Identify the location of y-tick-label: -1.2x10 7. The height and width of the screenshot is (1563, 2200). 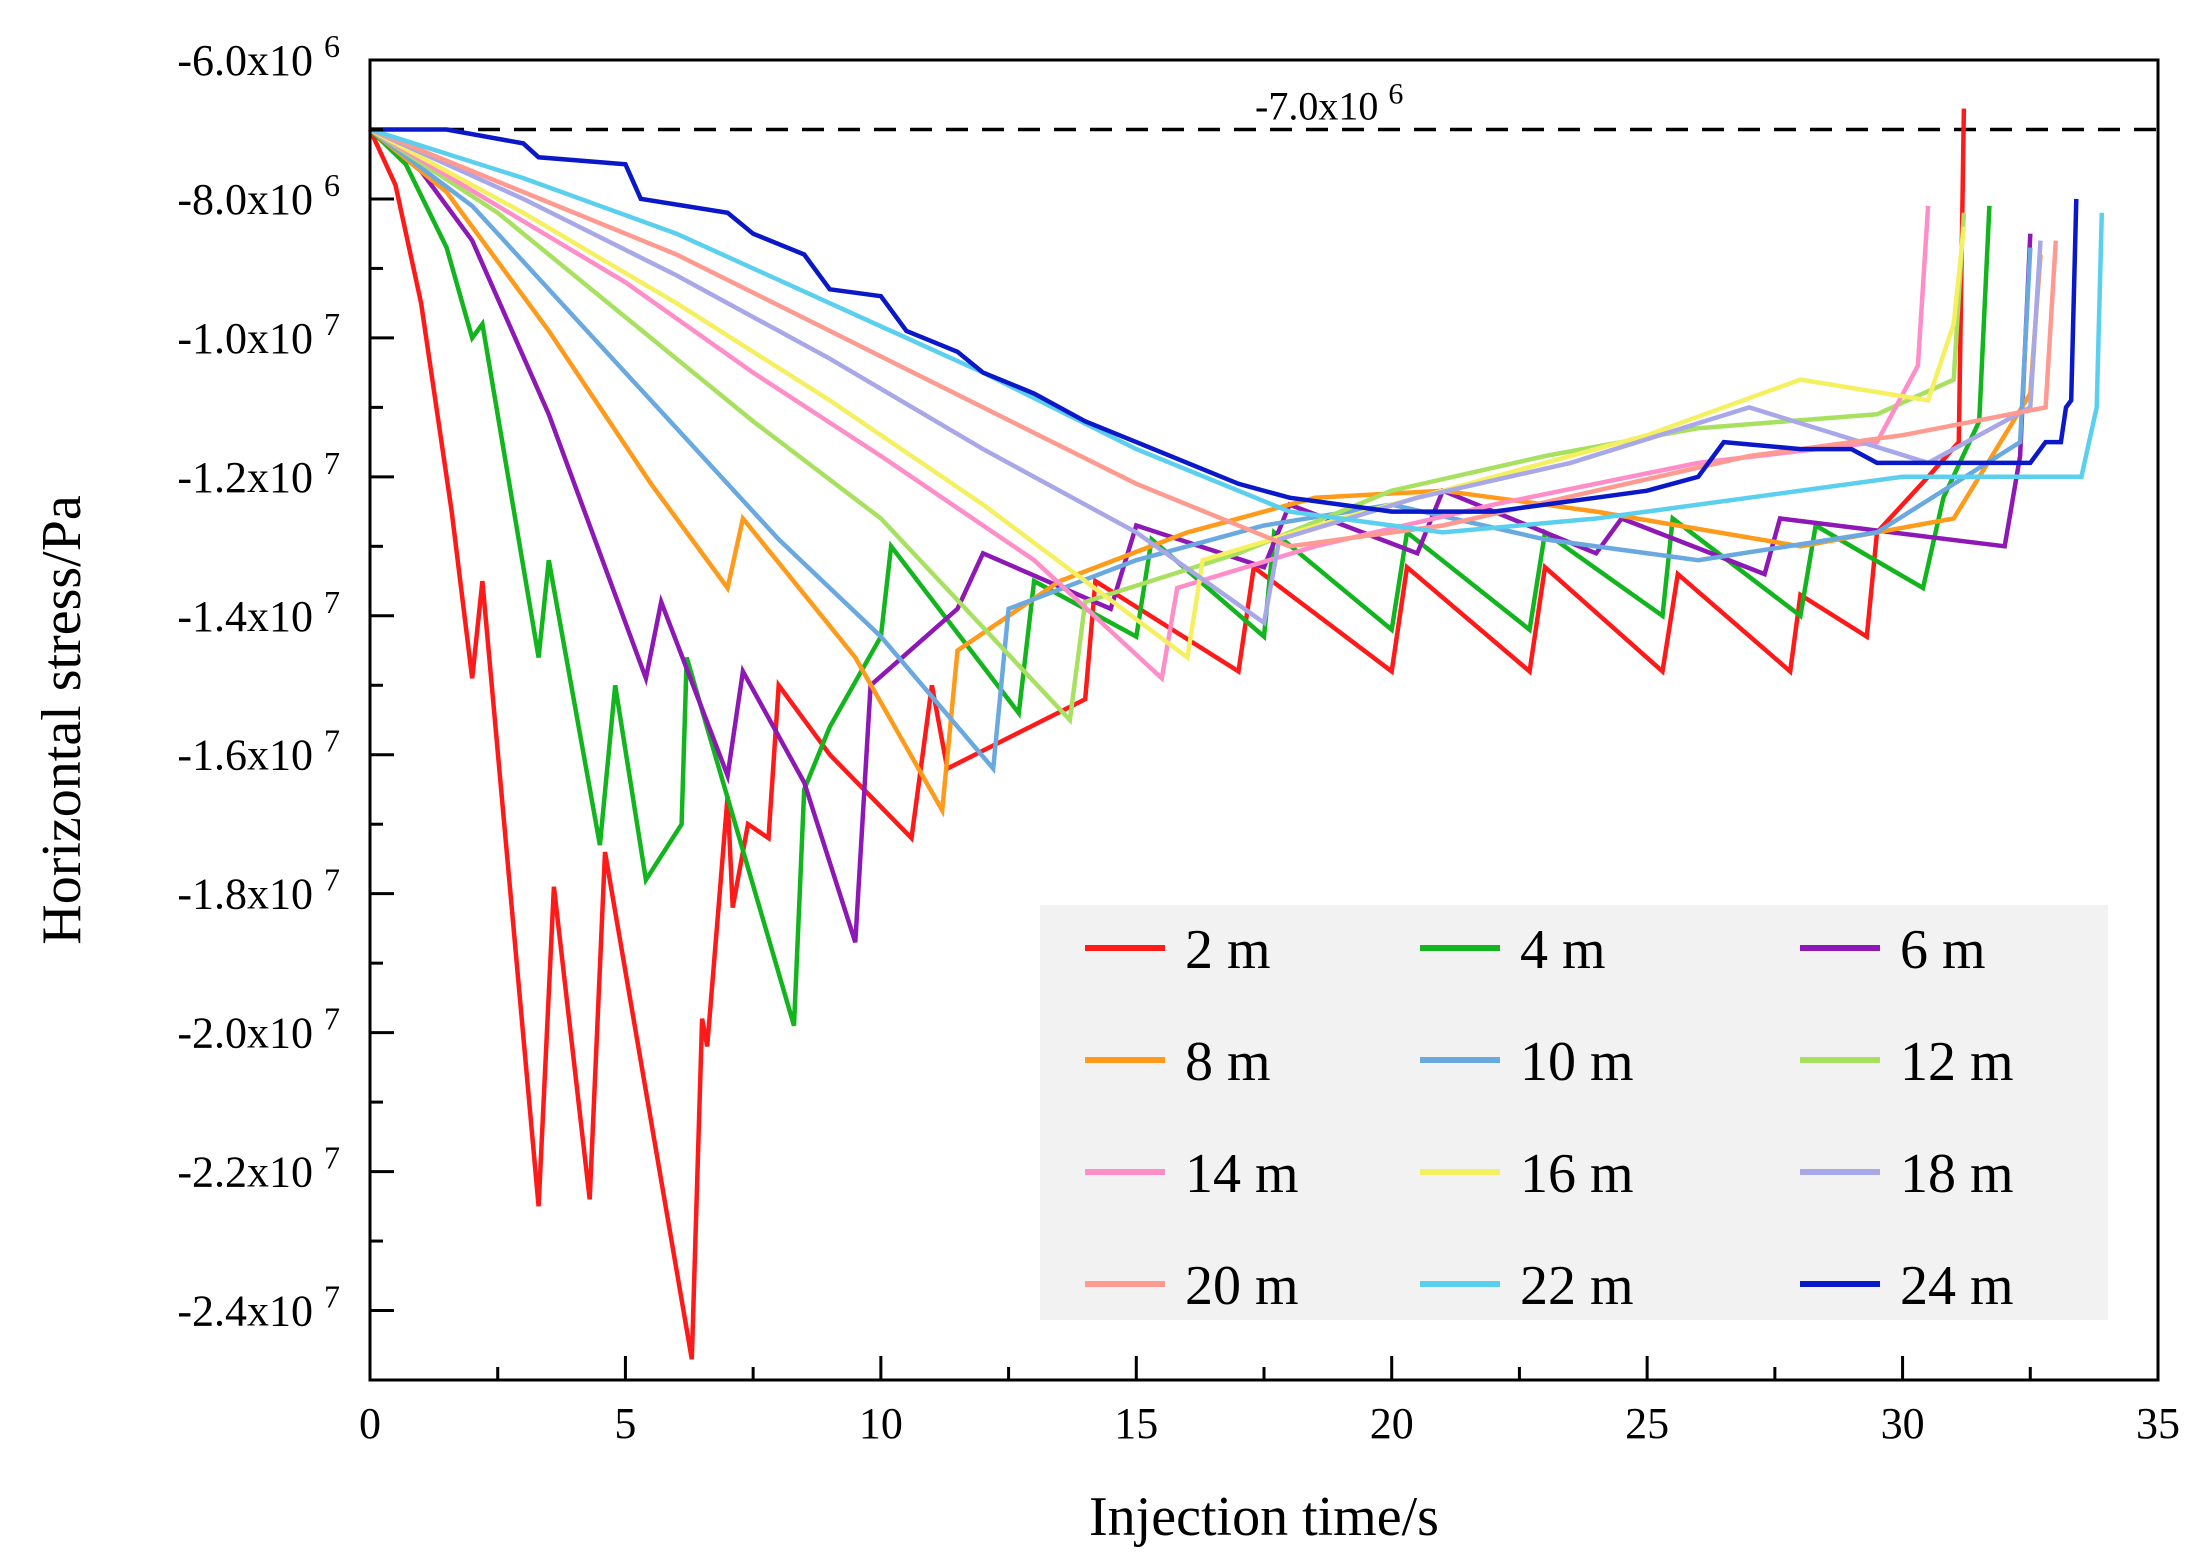
(258, 473).